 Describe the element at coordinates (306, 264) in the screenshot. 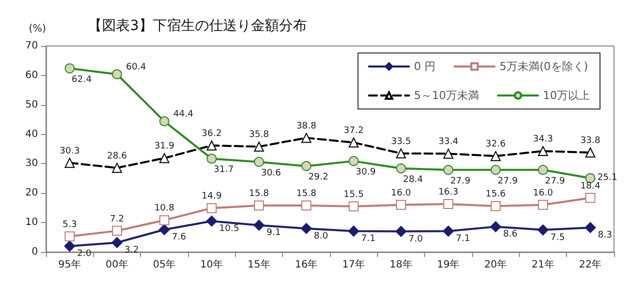

I see `x-tick-label: 16年` at that location.